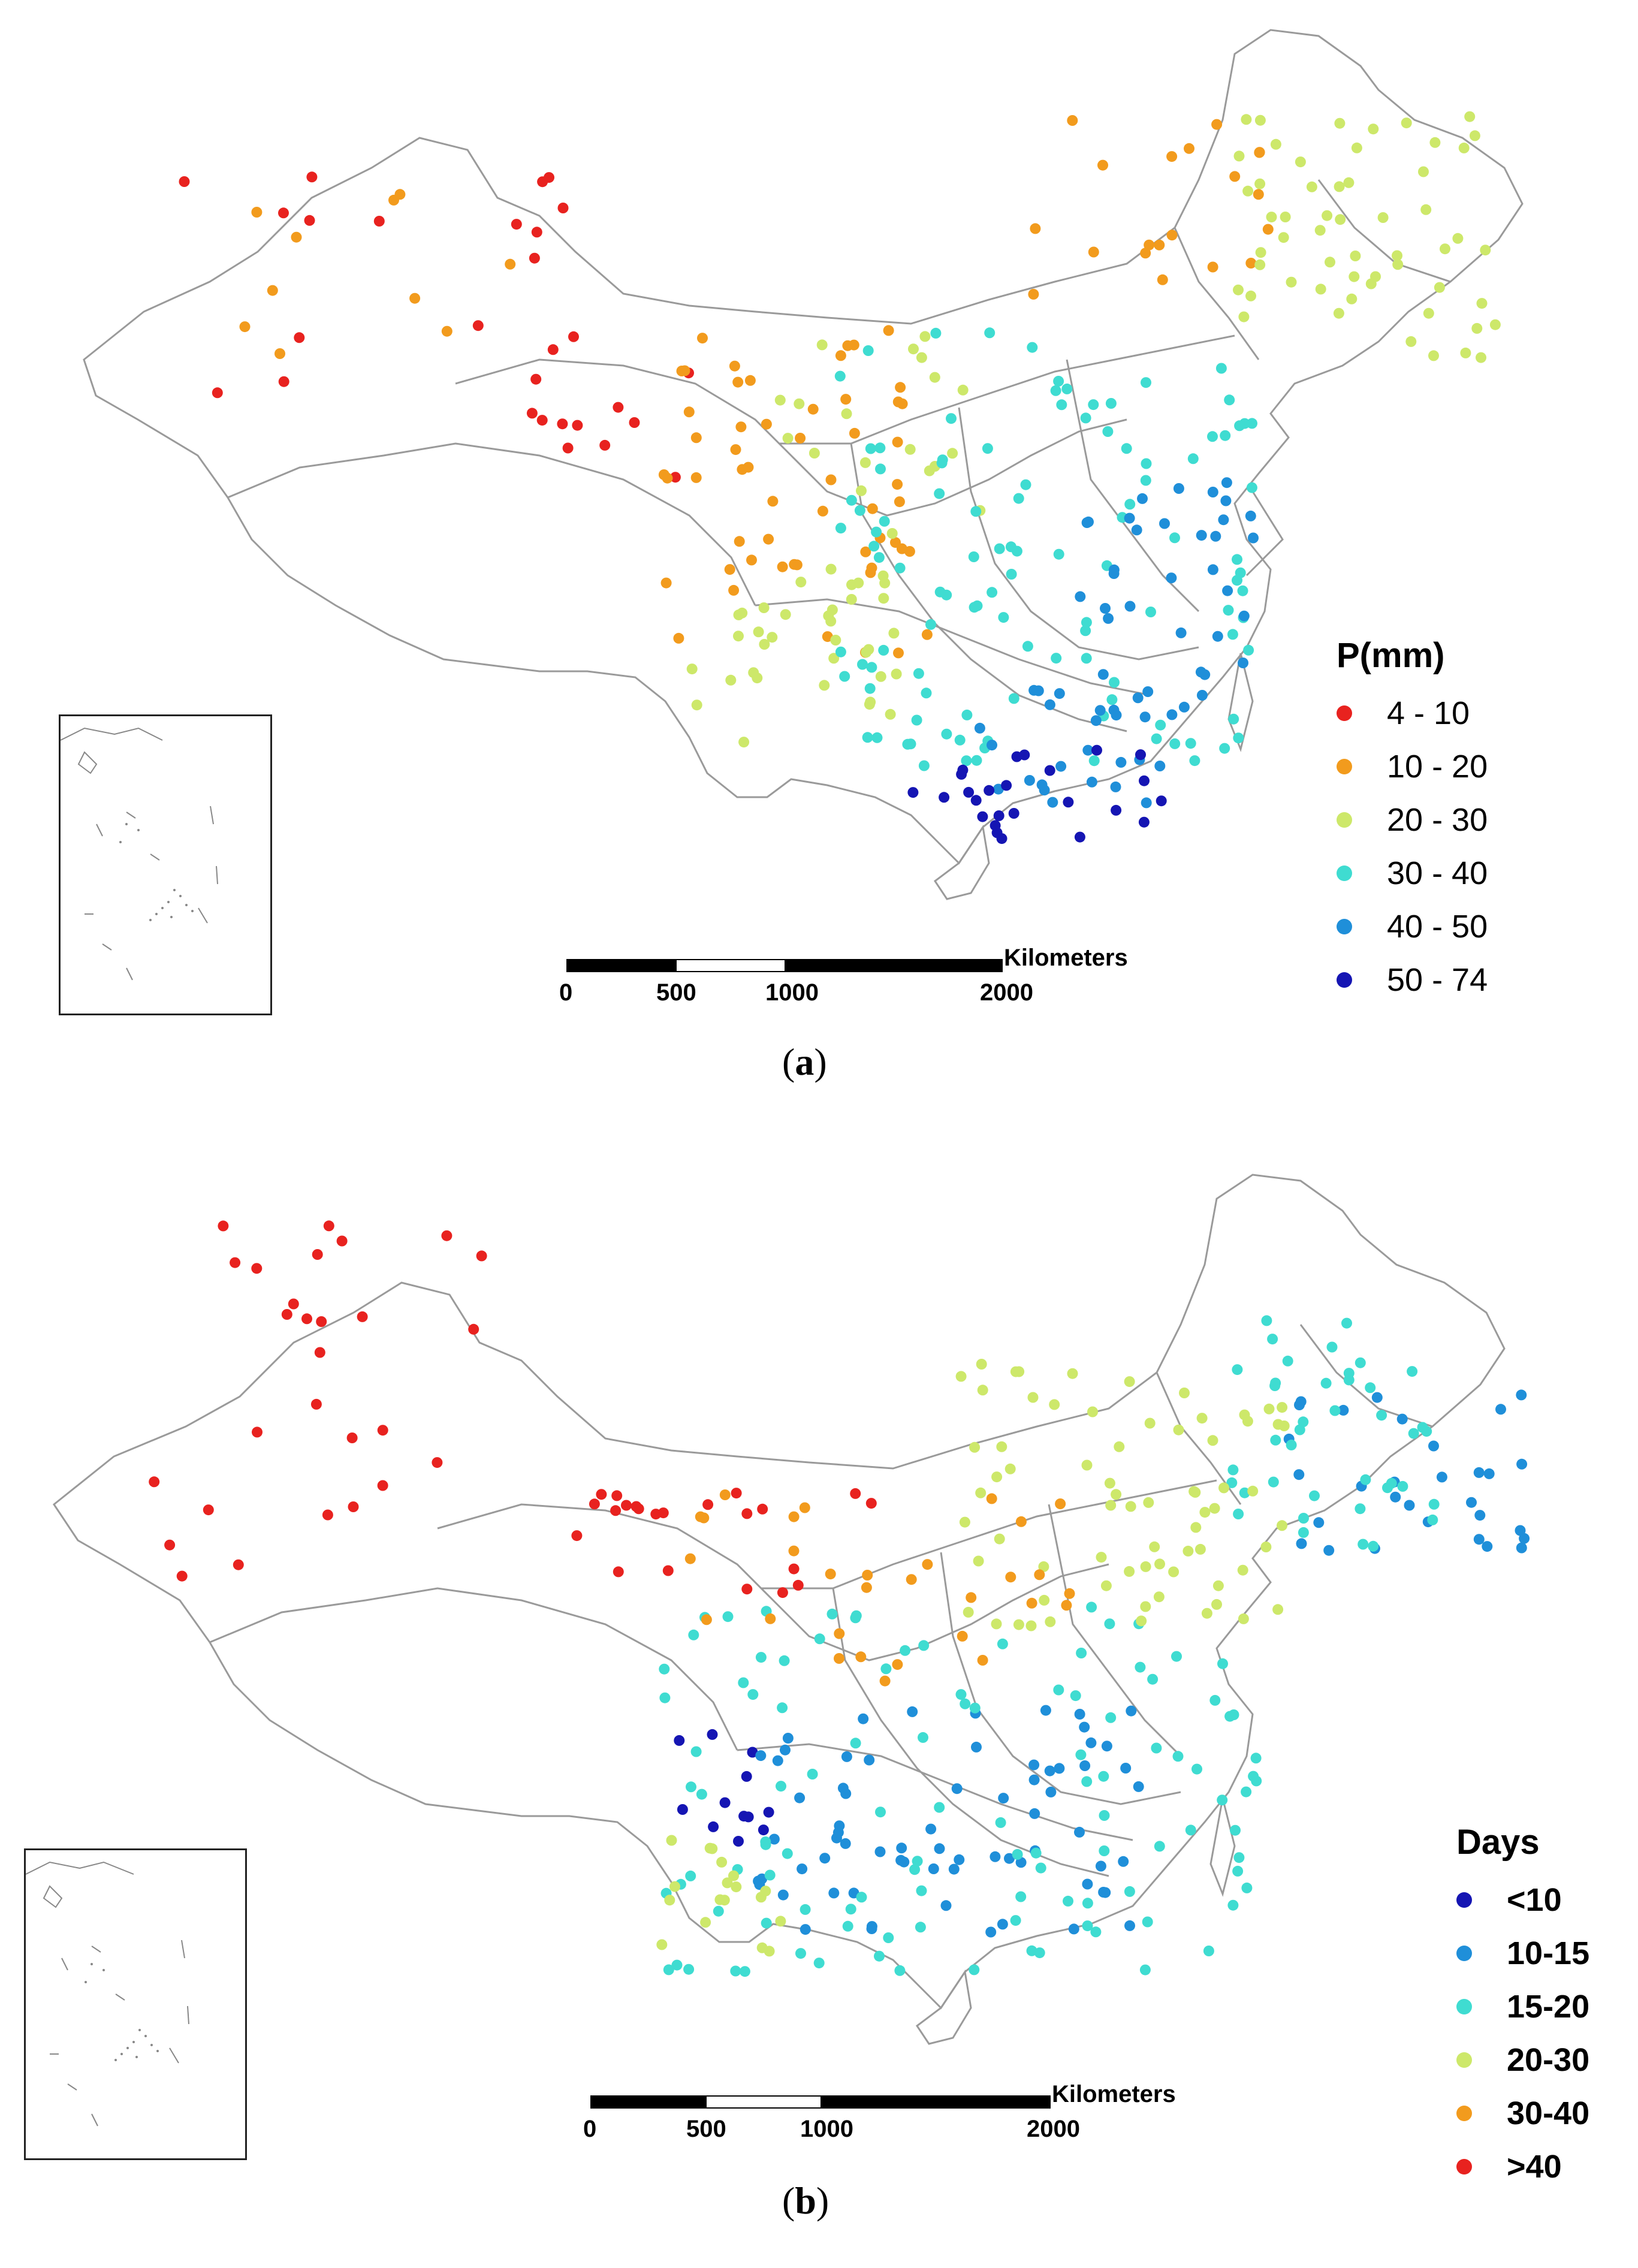  What do you see at coordinates (1549, 2006) in the screenshot?
I see `legend-label: 15-20` at bounding box center [1549, 2006].